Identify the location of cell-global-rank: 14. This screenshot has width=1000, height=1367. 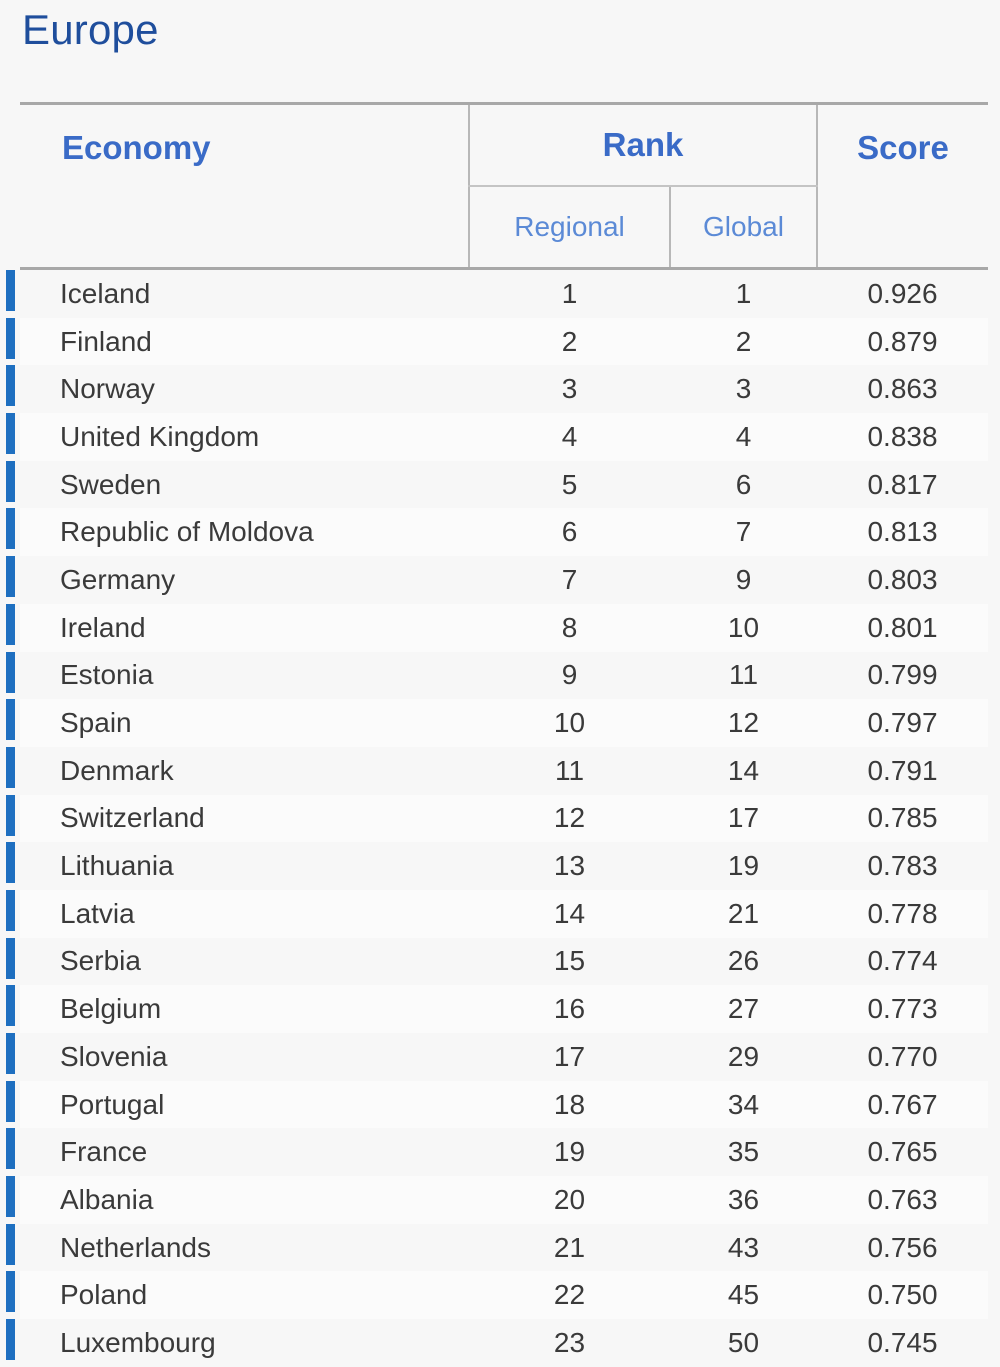
(744, 770).